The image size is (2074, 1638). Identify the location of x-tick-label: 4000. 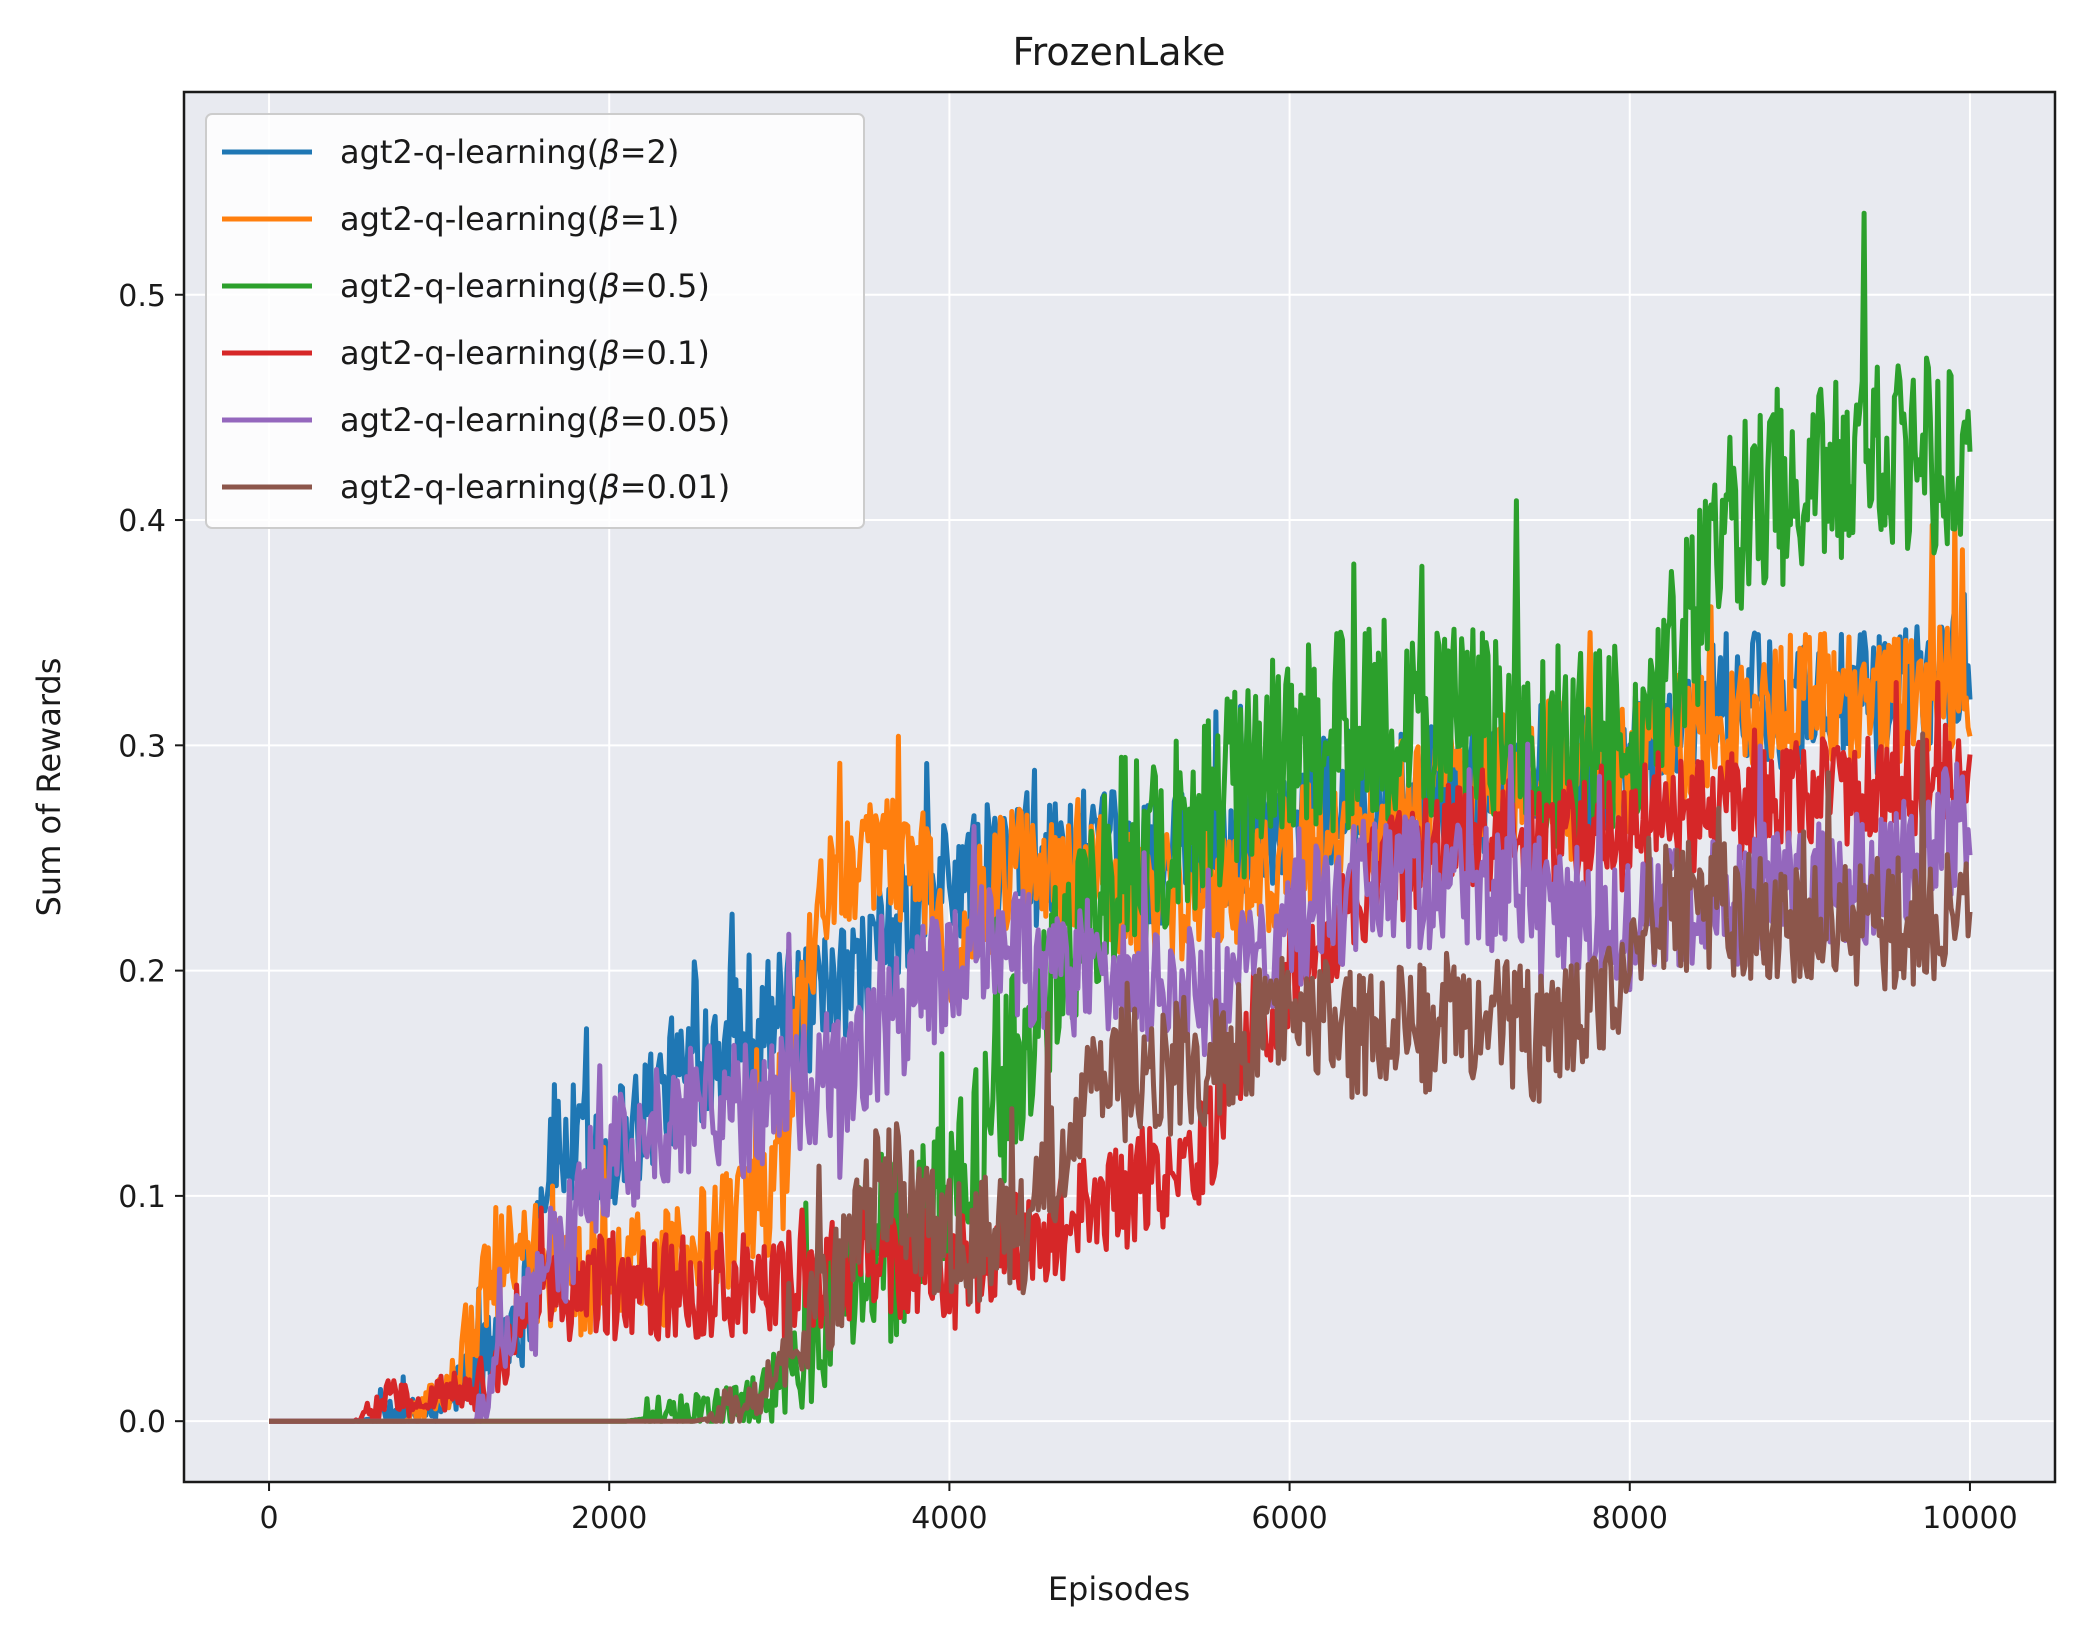
(949, 1518).